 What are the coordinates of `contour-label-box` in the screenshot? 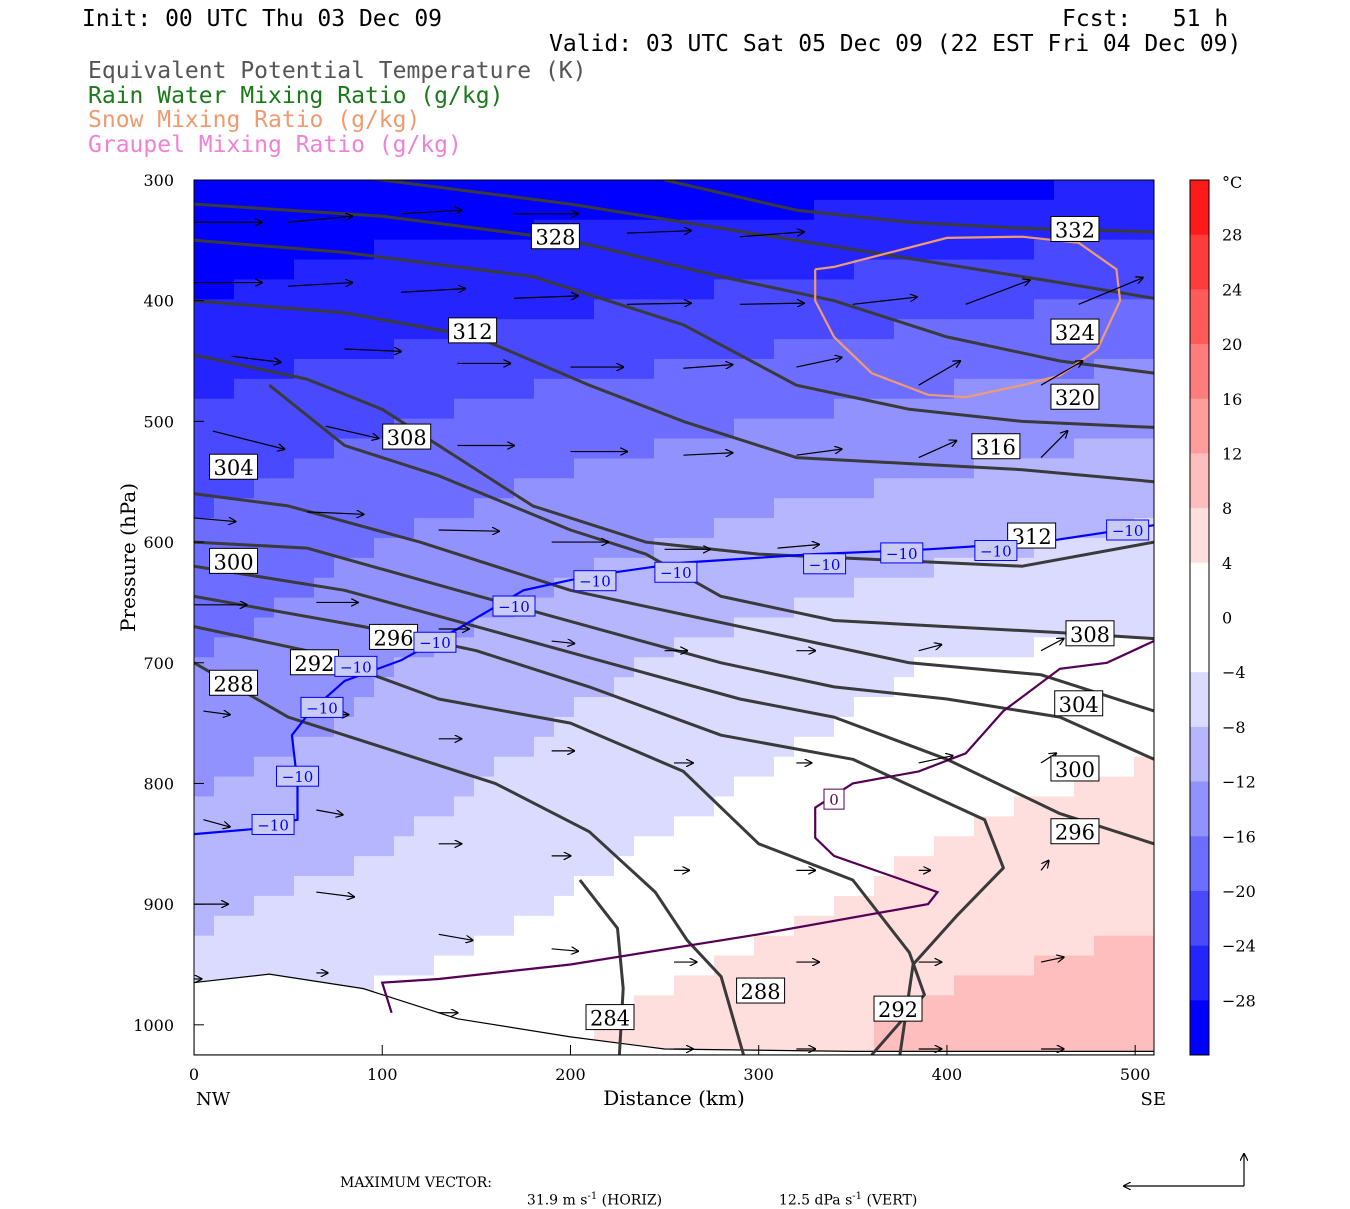 It's located at (234, 466).